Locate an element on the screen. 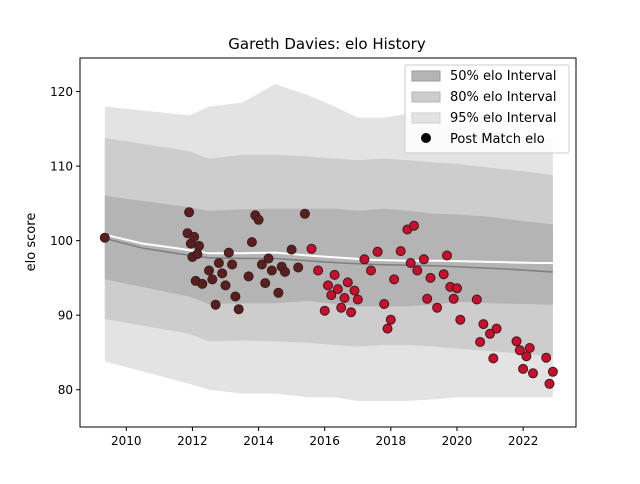 This screenshot has width=640, height=484. mean-elo-line is located at coordinates (328, 248).